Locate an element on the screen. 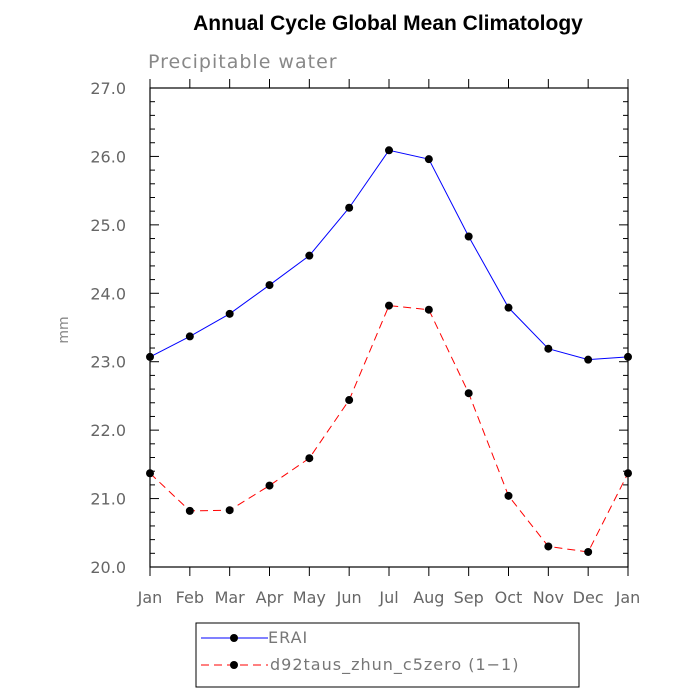  y-tick-label: 20.0 is located at coordinates (108, 567).